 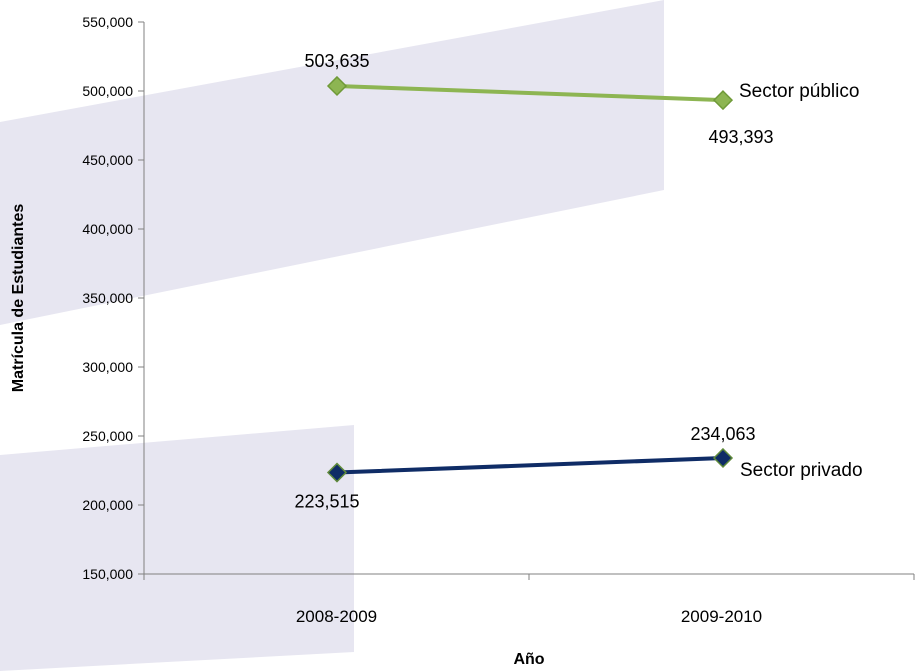 What do you see at coordinates (336, 61) in the screenshot?
I see `data-label: 503,635` at bounding box center [336, 61].